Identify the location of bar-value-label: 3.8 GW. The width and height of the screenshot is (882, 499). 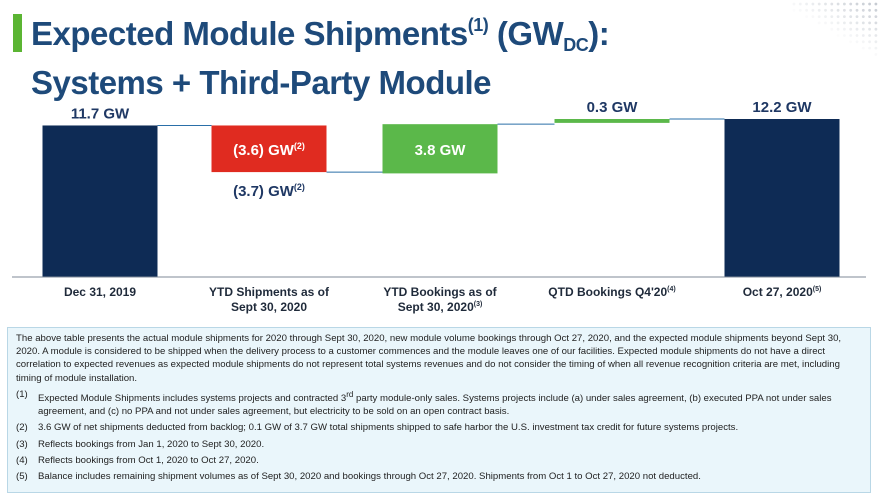
(441, 150).